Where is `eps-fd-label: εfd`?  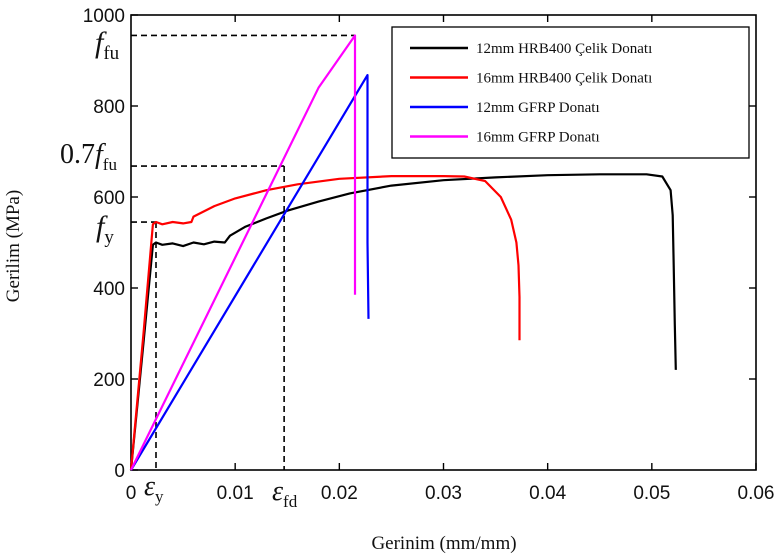
eps-fd-label: εfd is located at coordinates (285, 493).